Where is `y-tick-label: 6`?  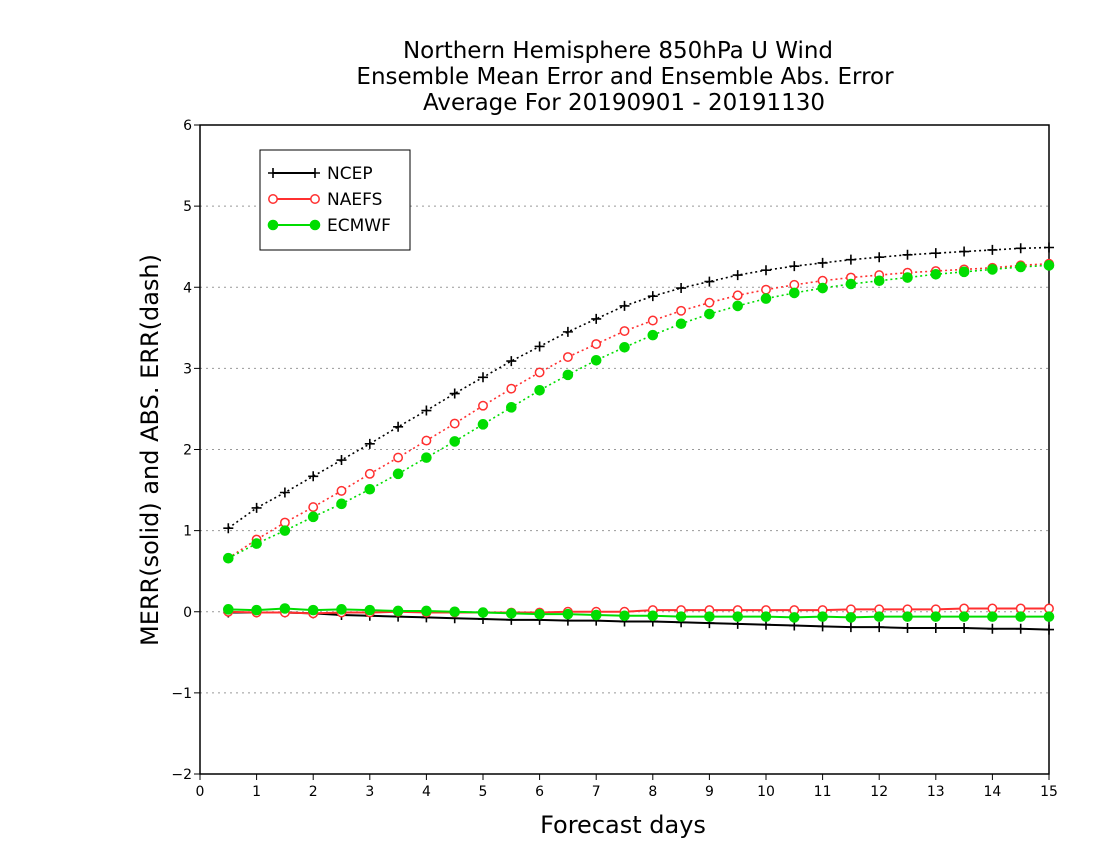 y-tick-label: 6 is located at coordinates (187, 126).